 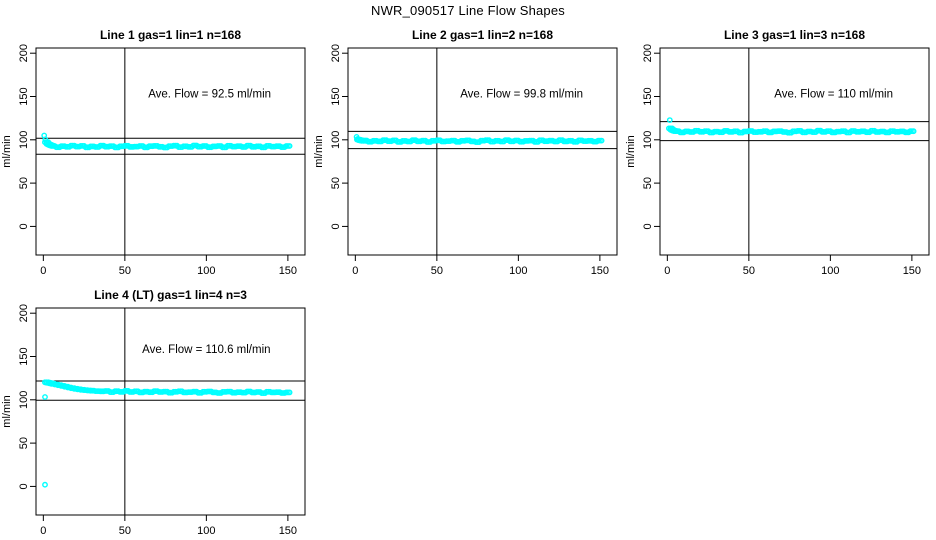 What do you see at coordinates (482, 35) in the screenshot?
I see `subplot-line-2-title: Line 2 gas=1 lin=2 n=168` at bounding box center [482, 35].